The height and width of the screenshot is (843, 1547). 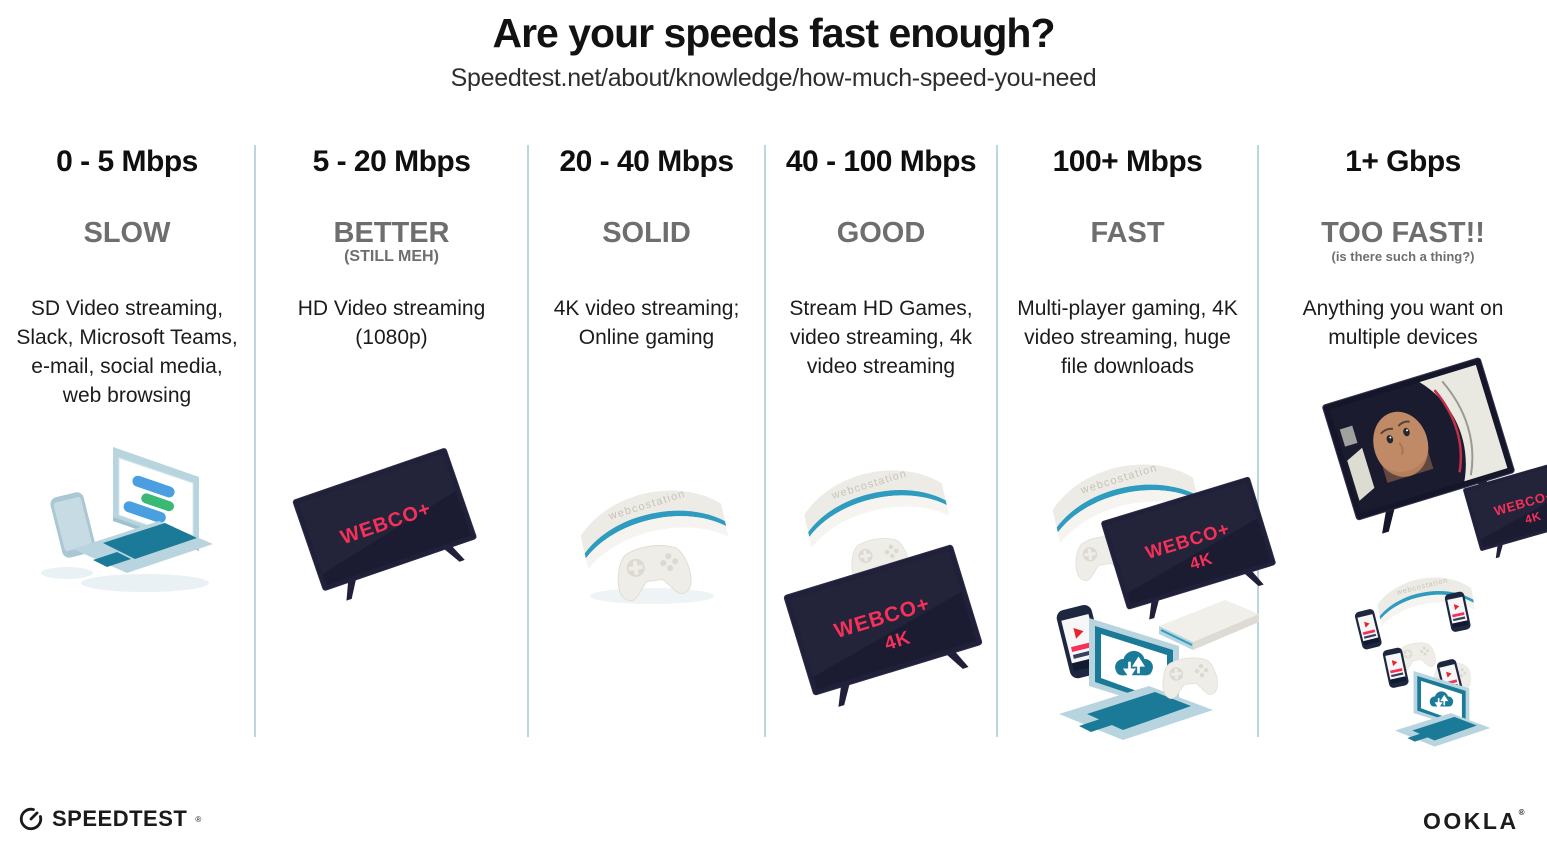 I want to click on speedtest-wordmark: SPEEDTEST, so click(x=120, y=818).